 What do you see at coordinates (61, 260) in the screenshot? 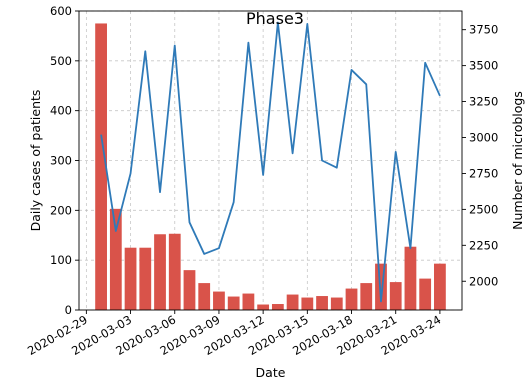
I see `left-tick-label: 100` at bounding box center [61, 260].